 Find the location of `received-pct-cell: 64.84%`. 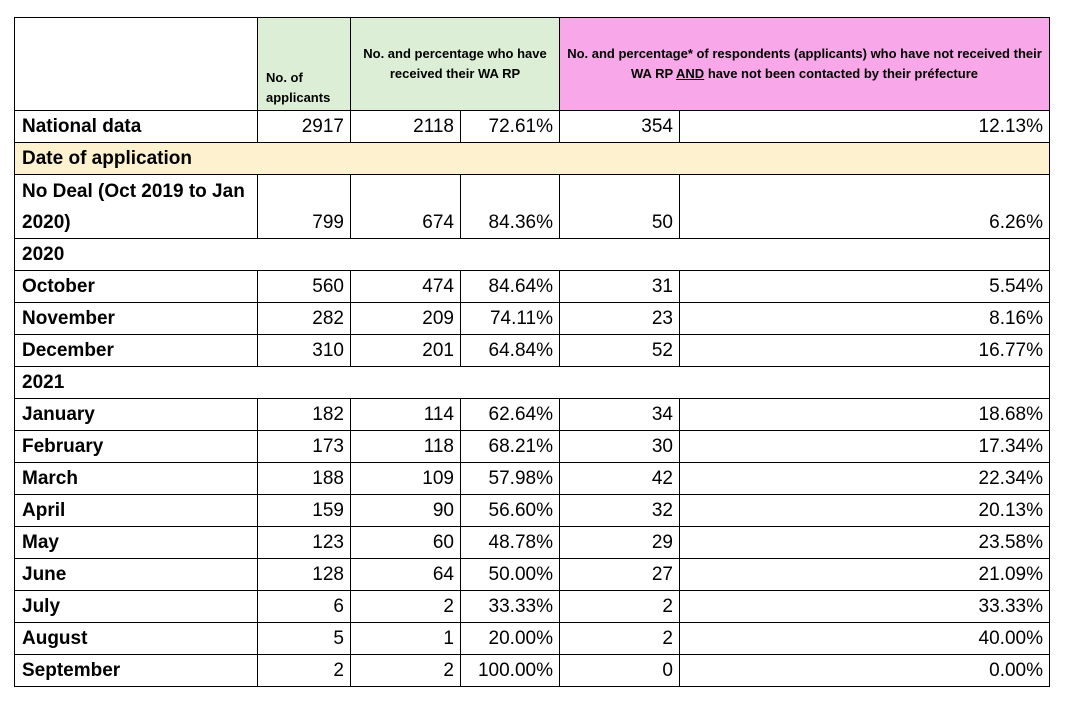

received-pct-cell: 64.84% is located at coordinates (510, 350).